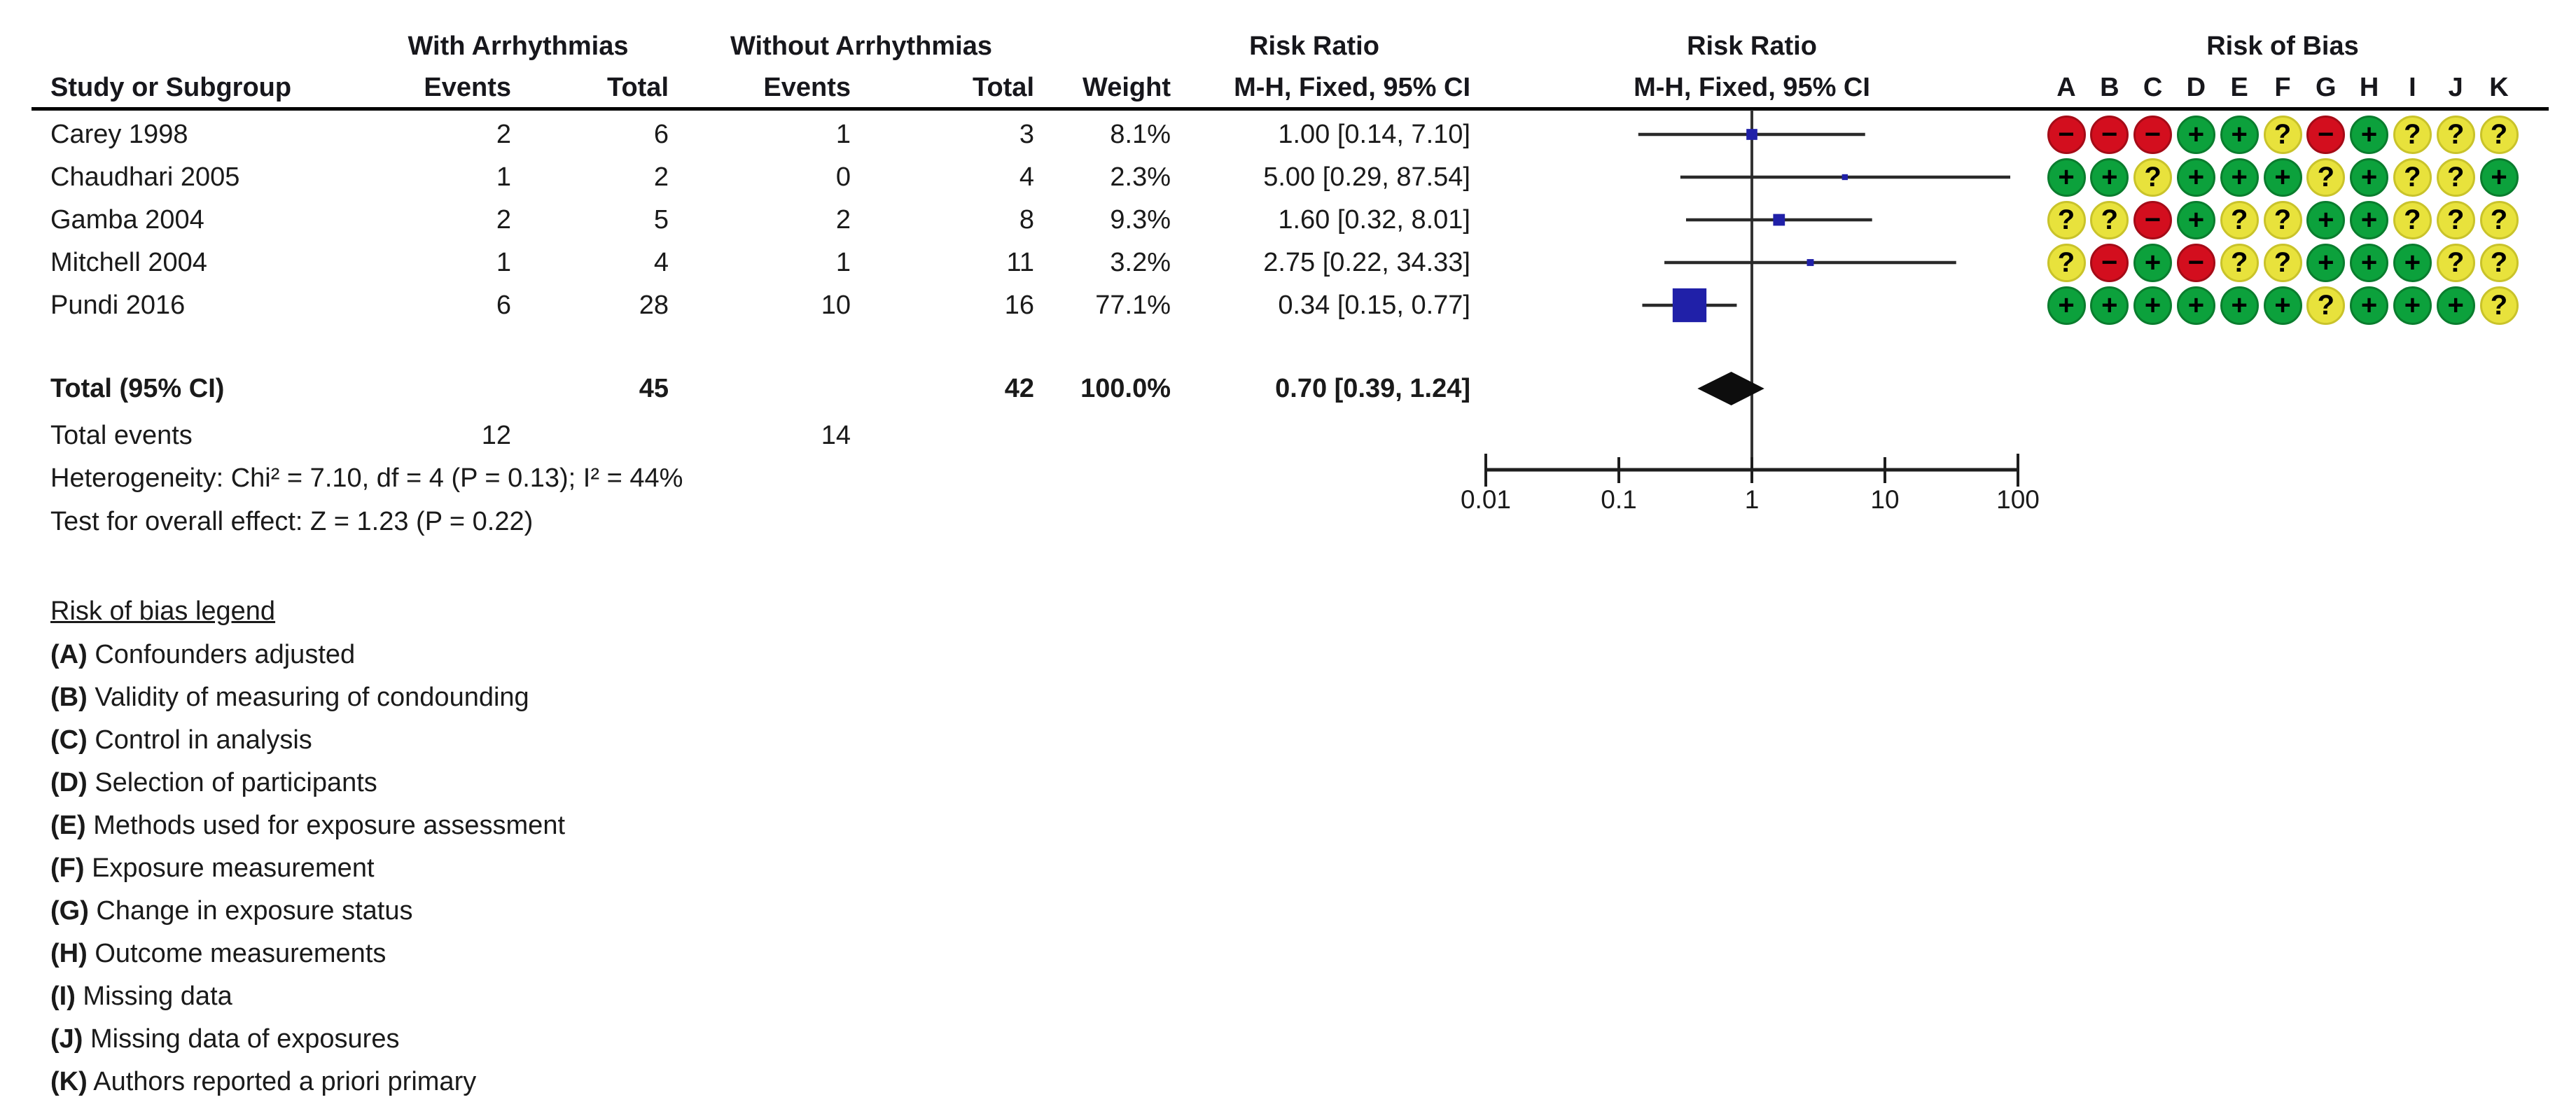 The height and width of the screenshot is (1116, 2576). I want to click on total-row-rr-ci: 0.70 [0.39, 1.24], so click(1372, 388).